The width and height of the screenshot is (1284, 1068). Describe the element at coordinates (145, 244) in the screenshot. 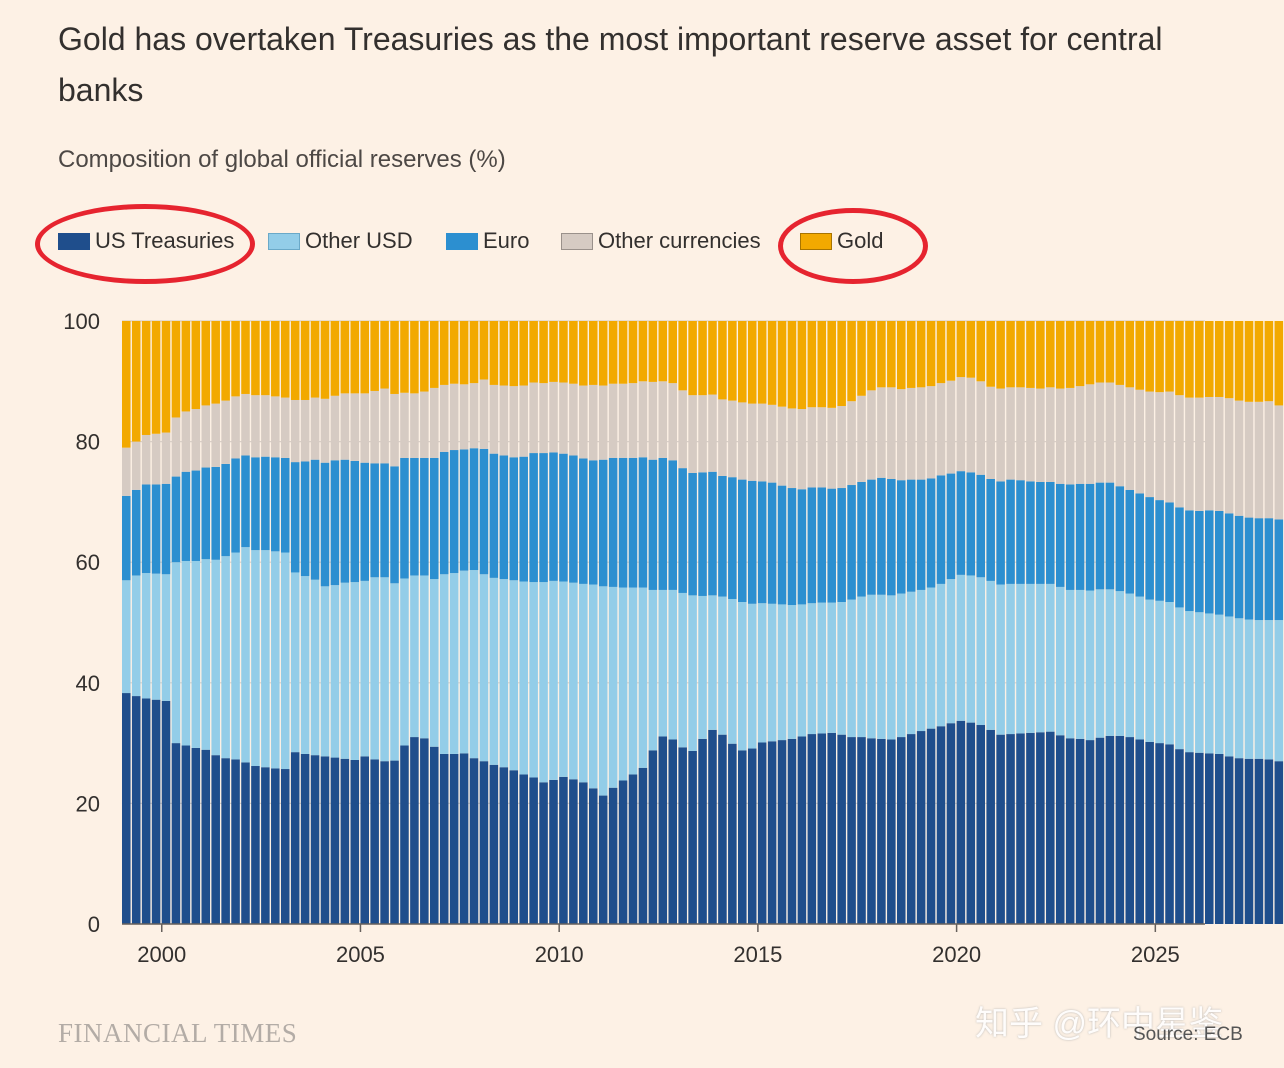

I see `annotation-circle-us-treasuries` at that location.